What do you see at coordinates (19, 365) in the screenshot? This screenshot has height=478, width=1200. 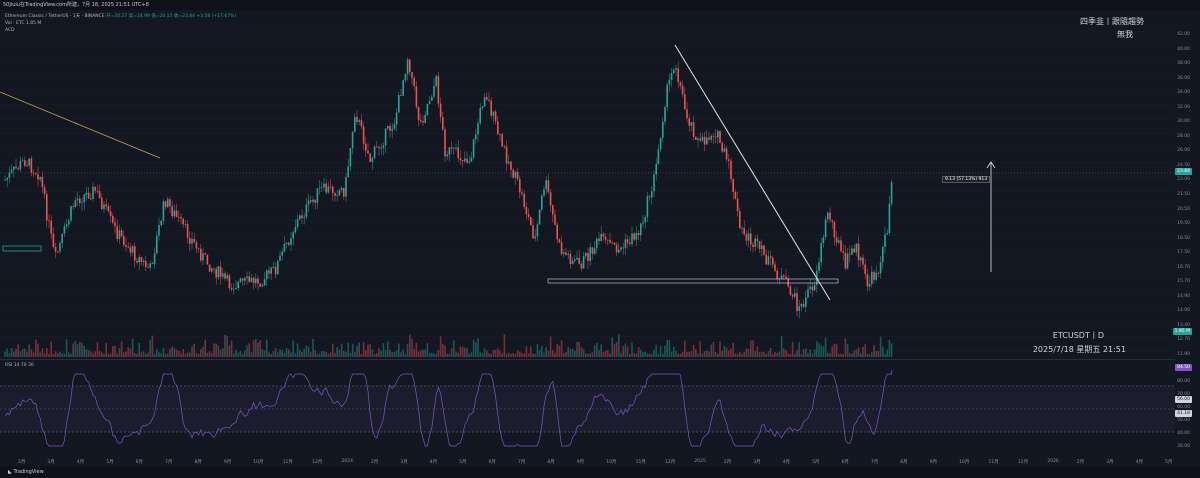 I see `rsi-legend: RSI 14 70 30` at bounding box center [19, 365].